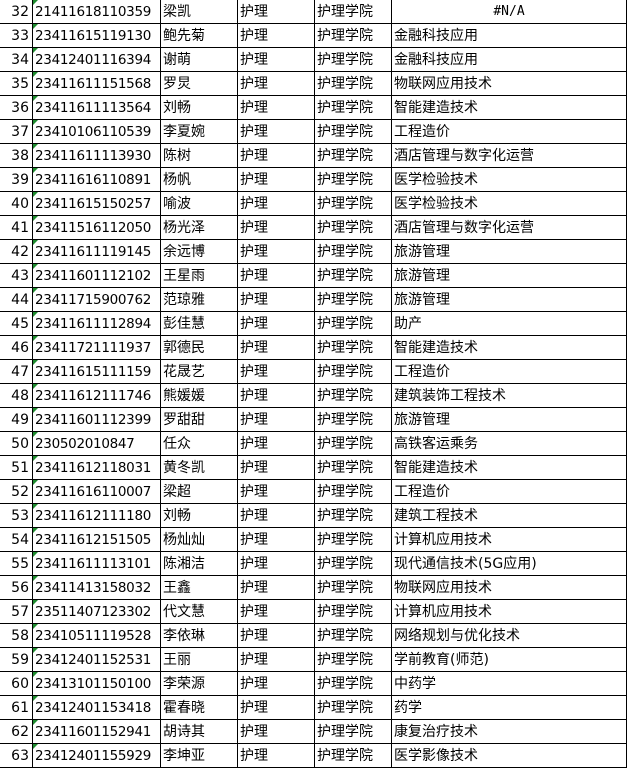 This screenshot has width=627, height=768. I want to click on name-cell: 李依琳, so click(199, 635).